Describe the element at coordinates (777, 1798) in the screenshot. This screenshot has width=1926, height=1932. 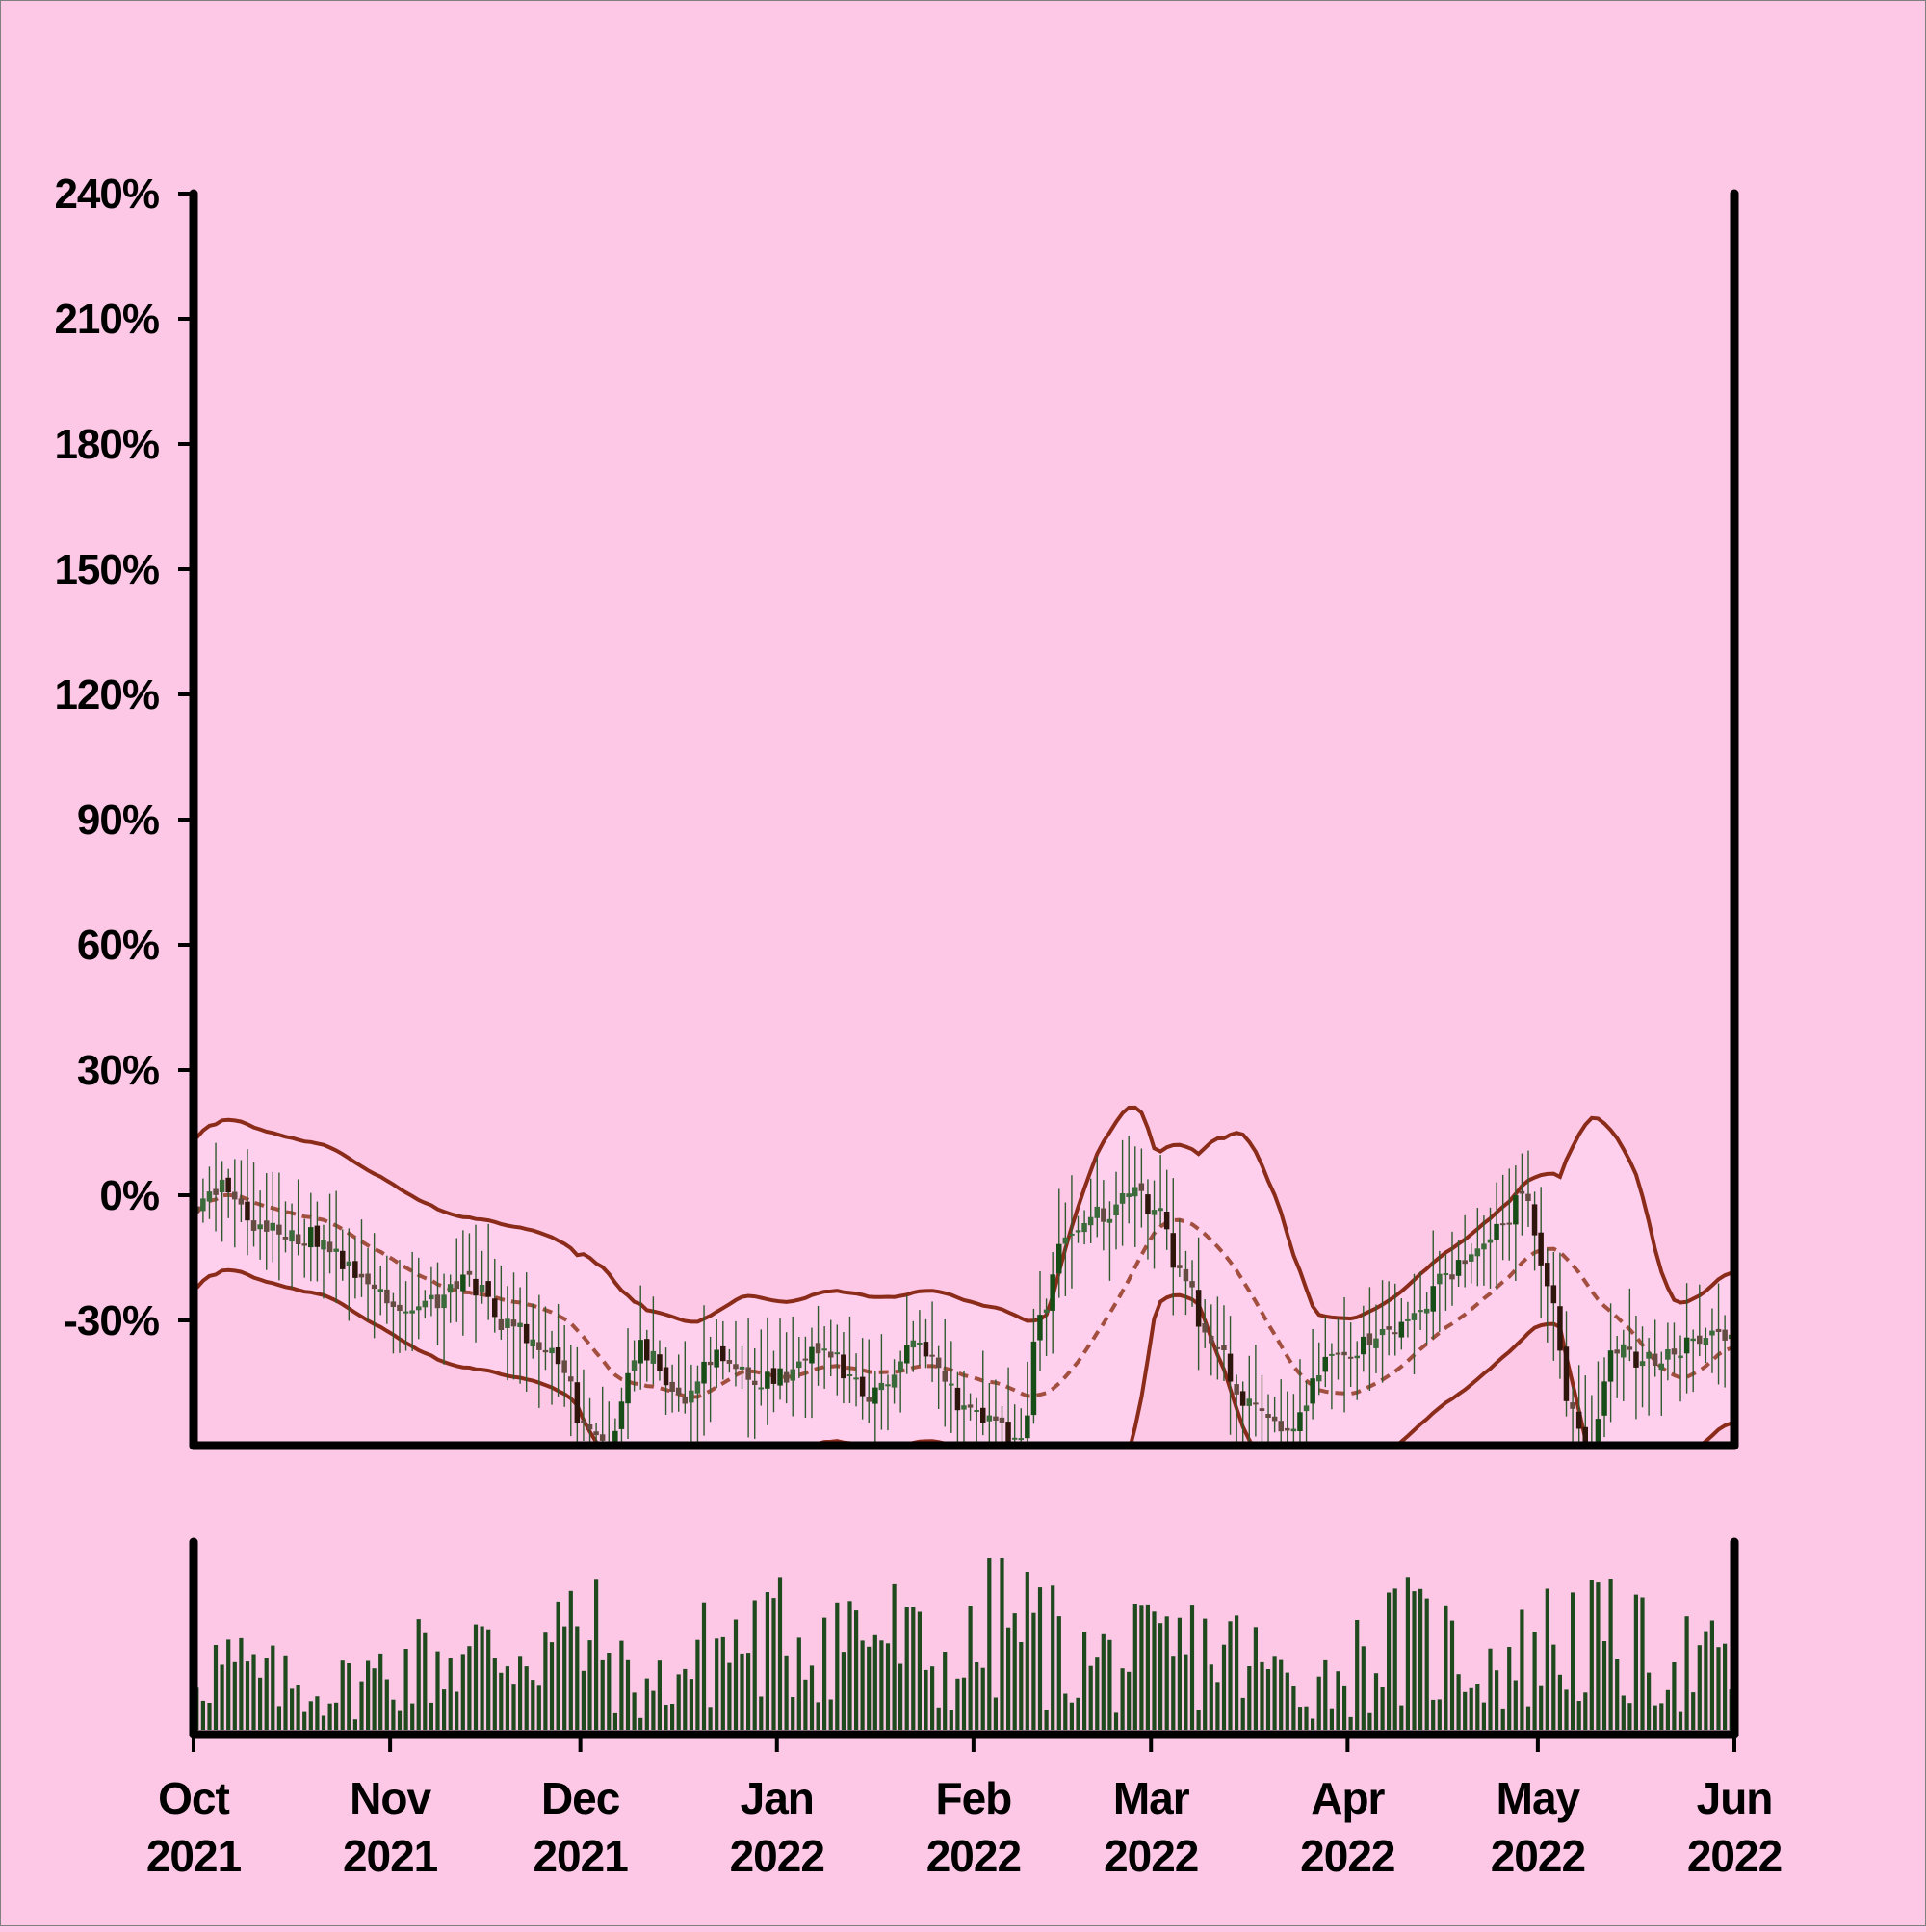
I see `x-tick-month-label: Jan` at that location.